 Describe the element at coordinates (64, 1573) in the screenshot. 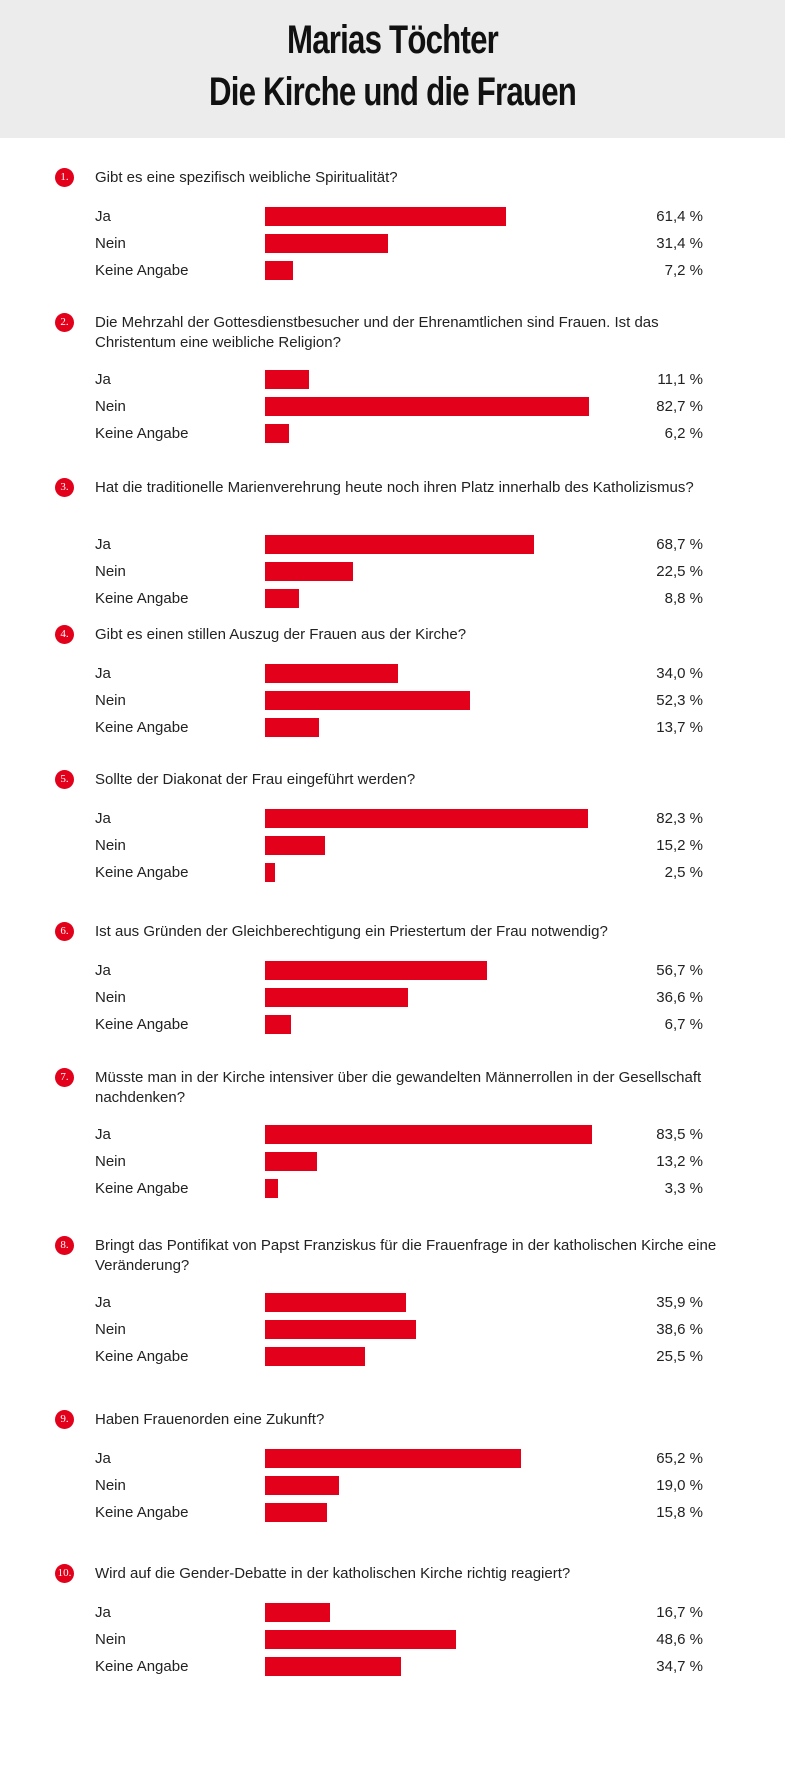

I see `question-number-badge: 10.` at that location.